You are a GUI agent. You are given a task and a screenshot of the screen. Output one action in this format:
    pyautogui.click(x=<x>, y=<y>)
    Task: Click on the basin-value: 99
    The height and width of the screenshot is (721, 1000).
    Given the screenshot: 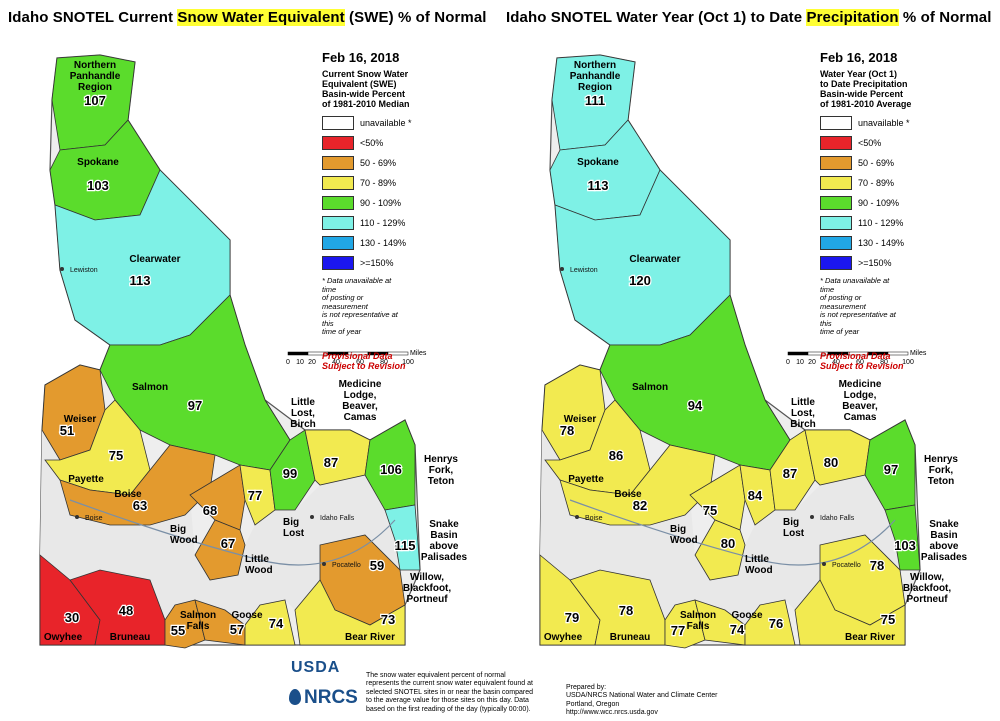 What is the action you would take?
    pyautogui.click(x=290, y=473)
    